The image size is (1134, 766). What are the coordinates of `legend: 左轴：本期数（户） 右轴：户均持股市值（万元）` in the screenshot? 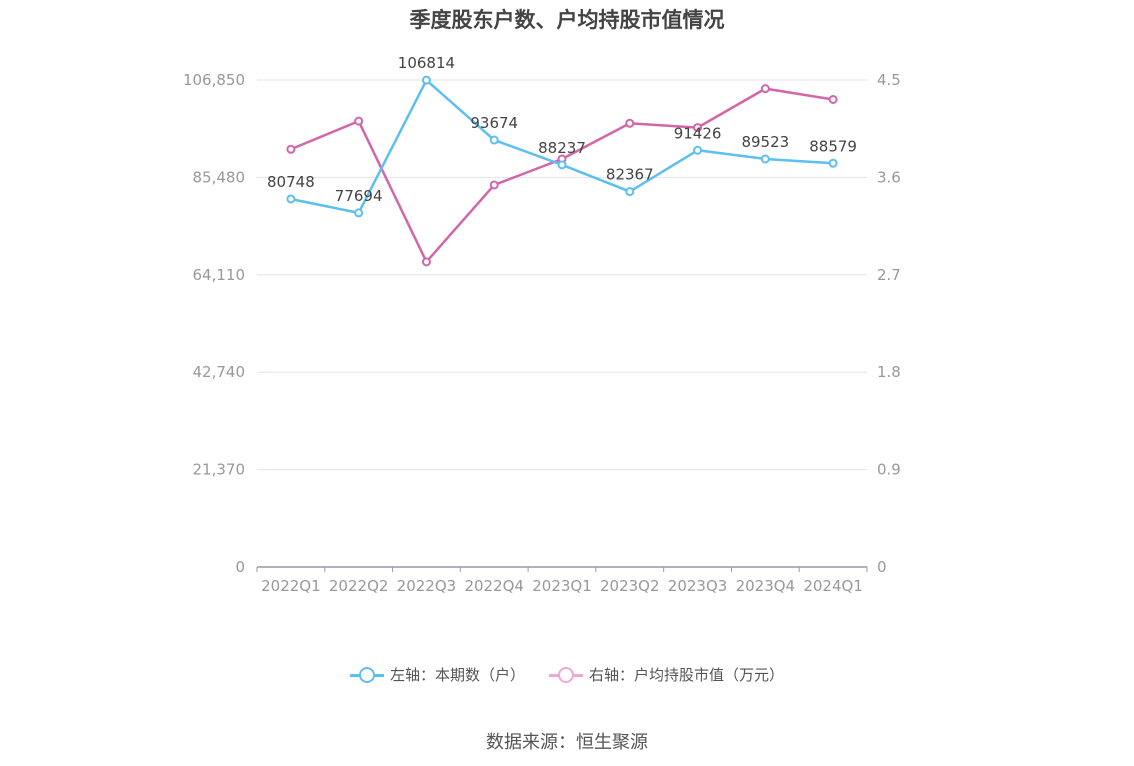 It's located at (567, 674).